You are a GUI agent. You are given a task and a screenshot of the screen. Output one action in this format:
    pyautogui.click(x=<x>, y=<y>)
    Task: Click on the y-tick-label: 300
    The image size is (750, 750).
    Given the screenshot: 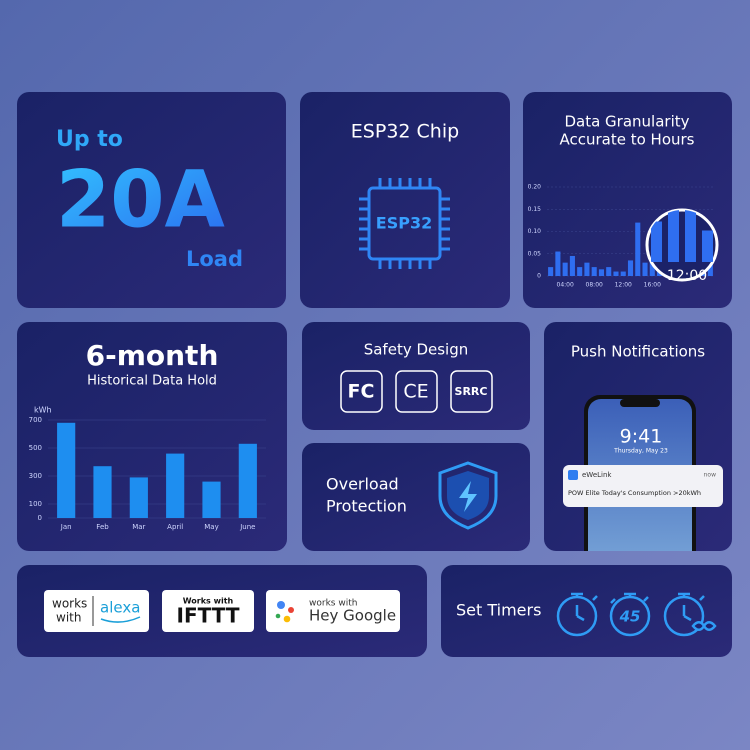 What is the action you would take?
    pyautogui.click(x=35, y=476)
    